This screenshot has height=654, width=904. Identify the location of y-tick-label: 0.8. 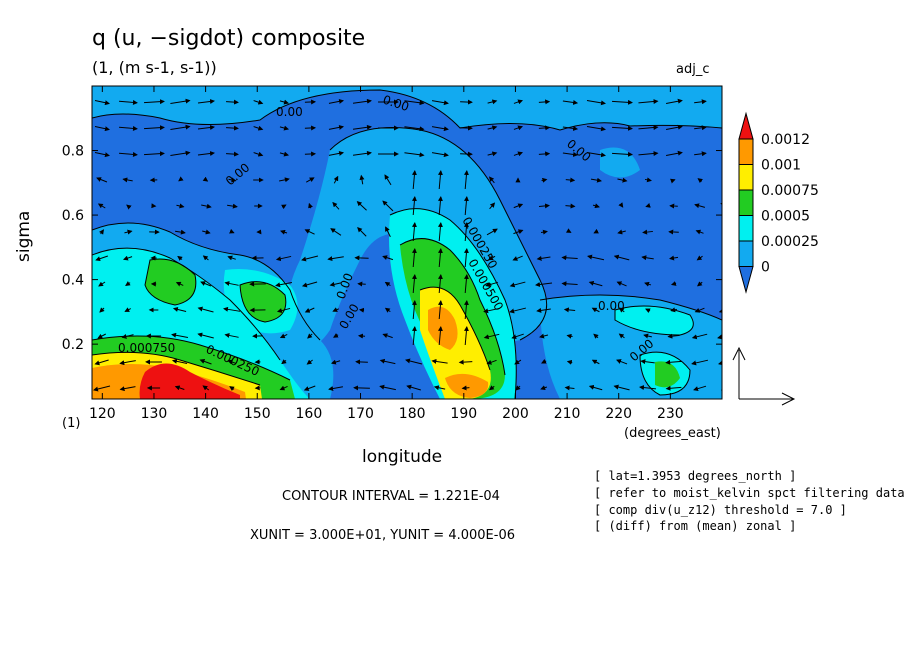
(73, 152).